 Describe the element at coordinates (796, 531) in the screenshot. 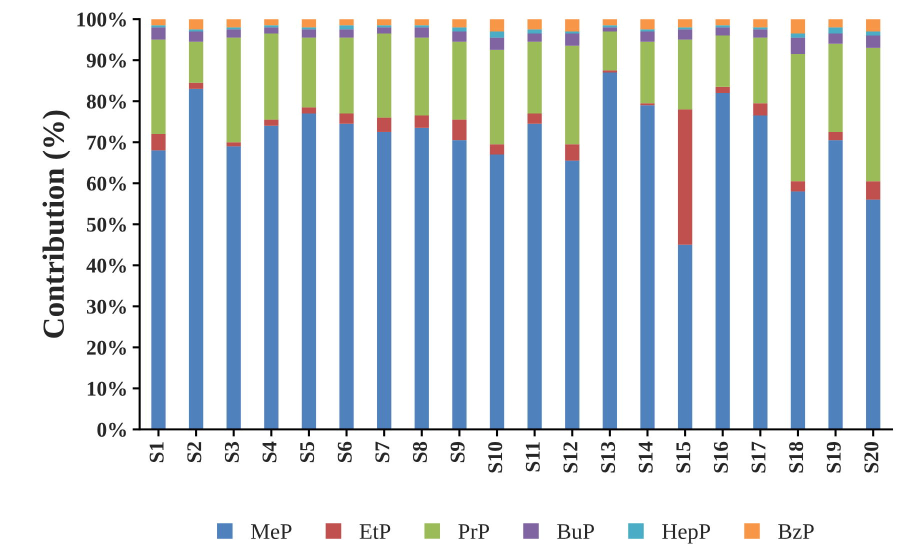

I see `legend-label: BzP` at that location.